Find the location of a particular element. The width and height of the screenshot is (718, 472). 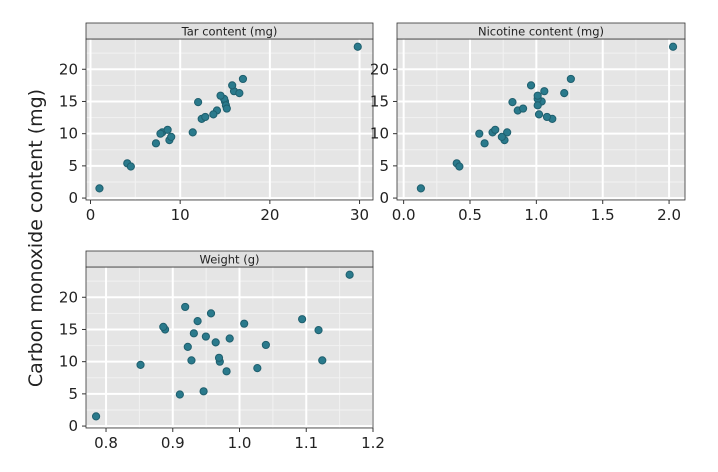

x-tick-label: 10 is located at coordinates (180, 215).